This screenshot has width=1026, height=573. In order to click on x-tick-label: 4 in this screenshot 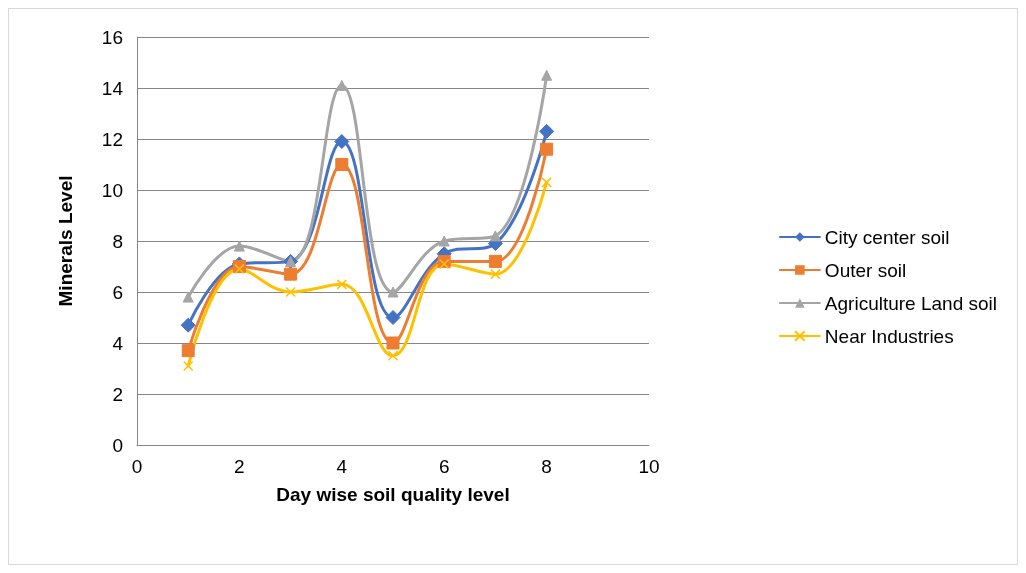, I will do `click(342, 466)`.